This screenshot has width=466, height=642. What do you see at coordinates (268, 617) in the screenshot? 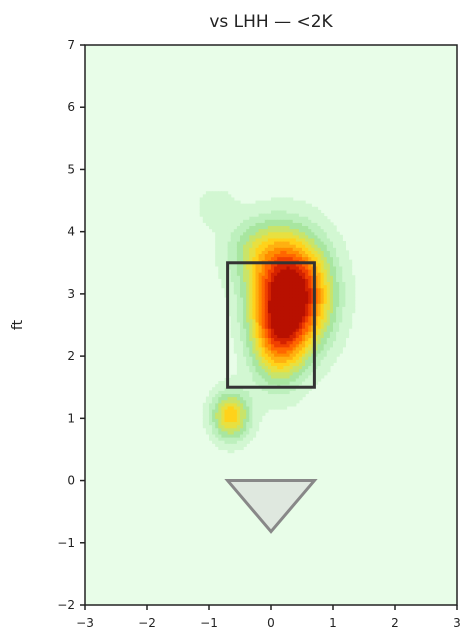
I see `x-axis: −3 −2 −1 0 1 2 3` at bounding box center [268, 617].